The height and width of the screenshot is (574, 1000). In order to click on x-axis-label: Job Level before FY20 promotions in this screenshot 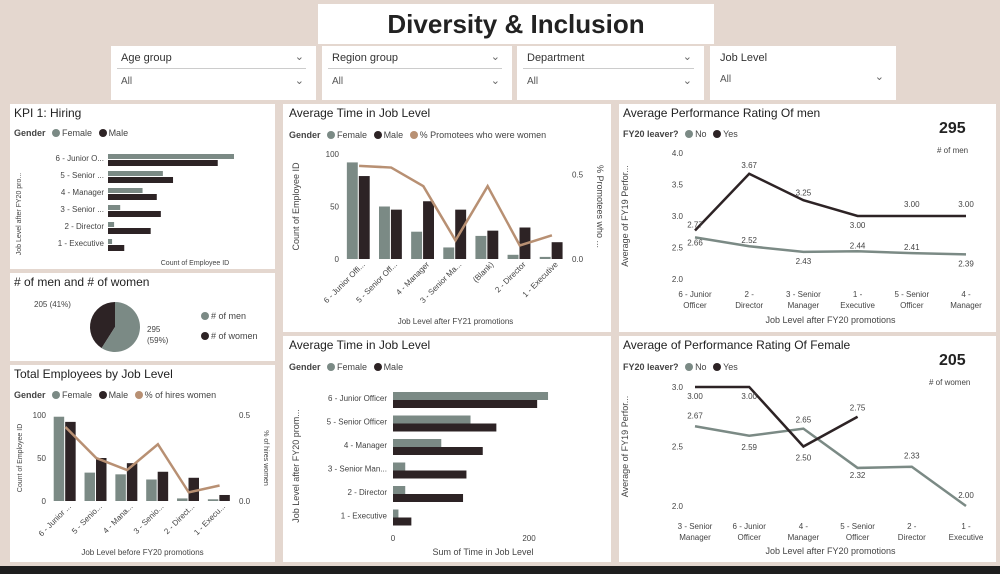, I will do `click(142, 552)`.